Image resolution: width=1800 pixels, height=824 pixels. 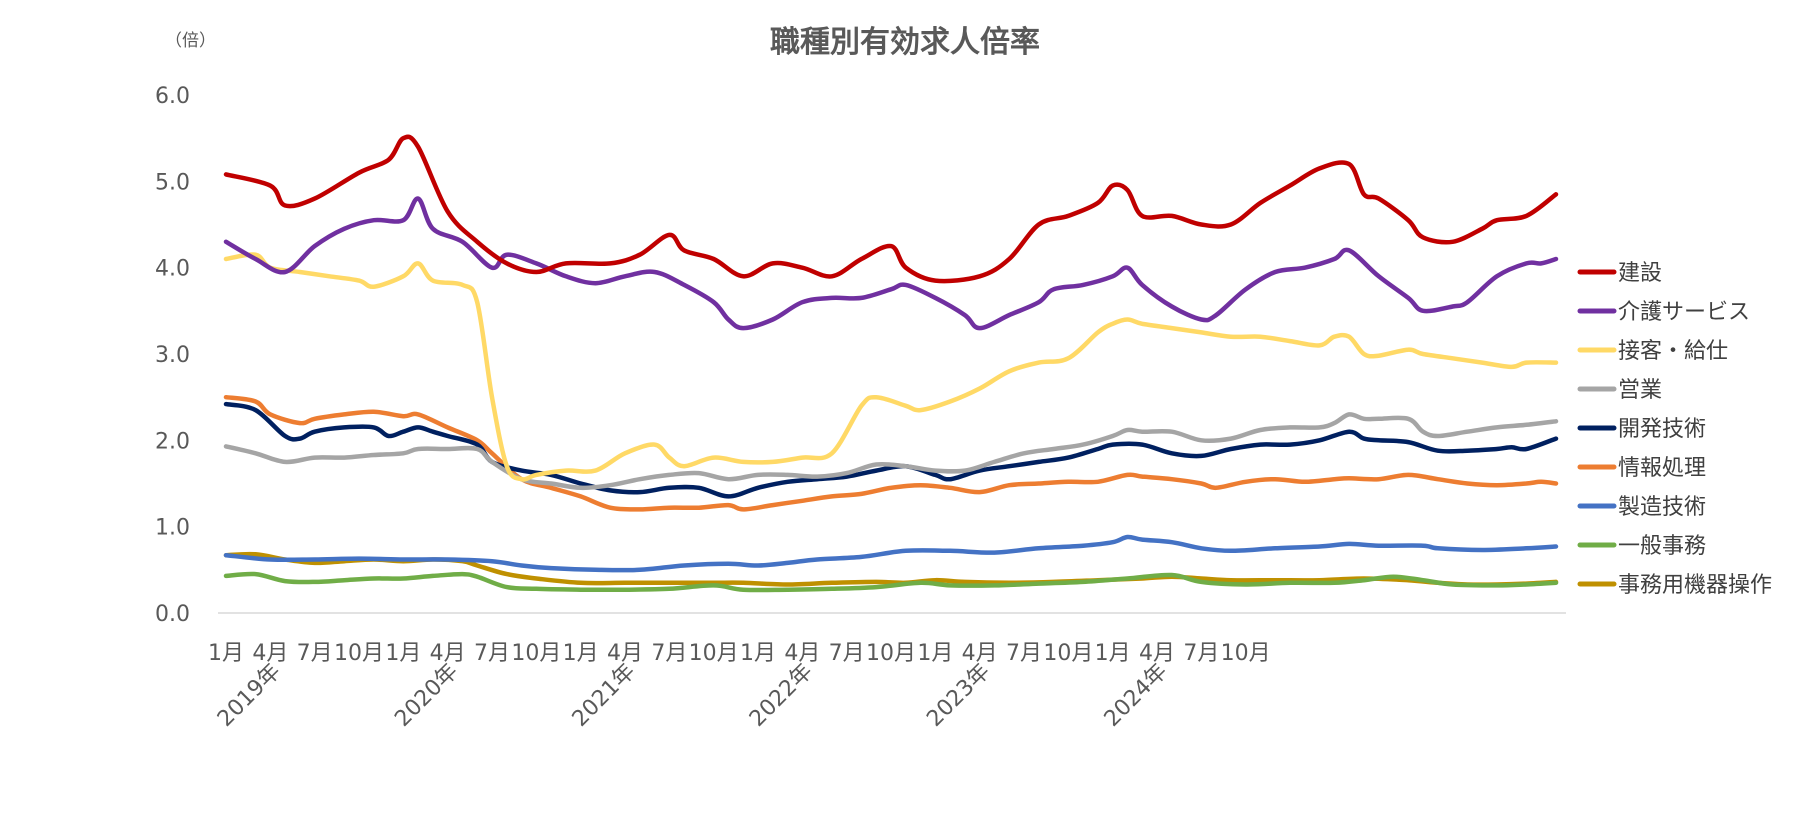 What do you see at coordinates (1662, 468) in the screenshot?
I see `legend-label: 情報処理` at bounding box center [1662, 468].